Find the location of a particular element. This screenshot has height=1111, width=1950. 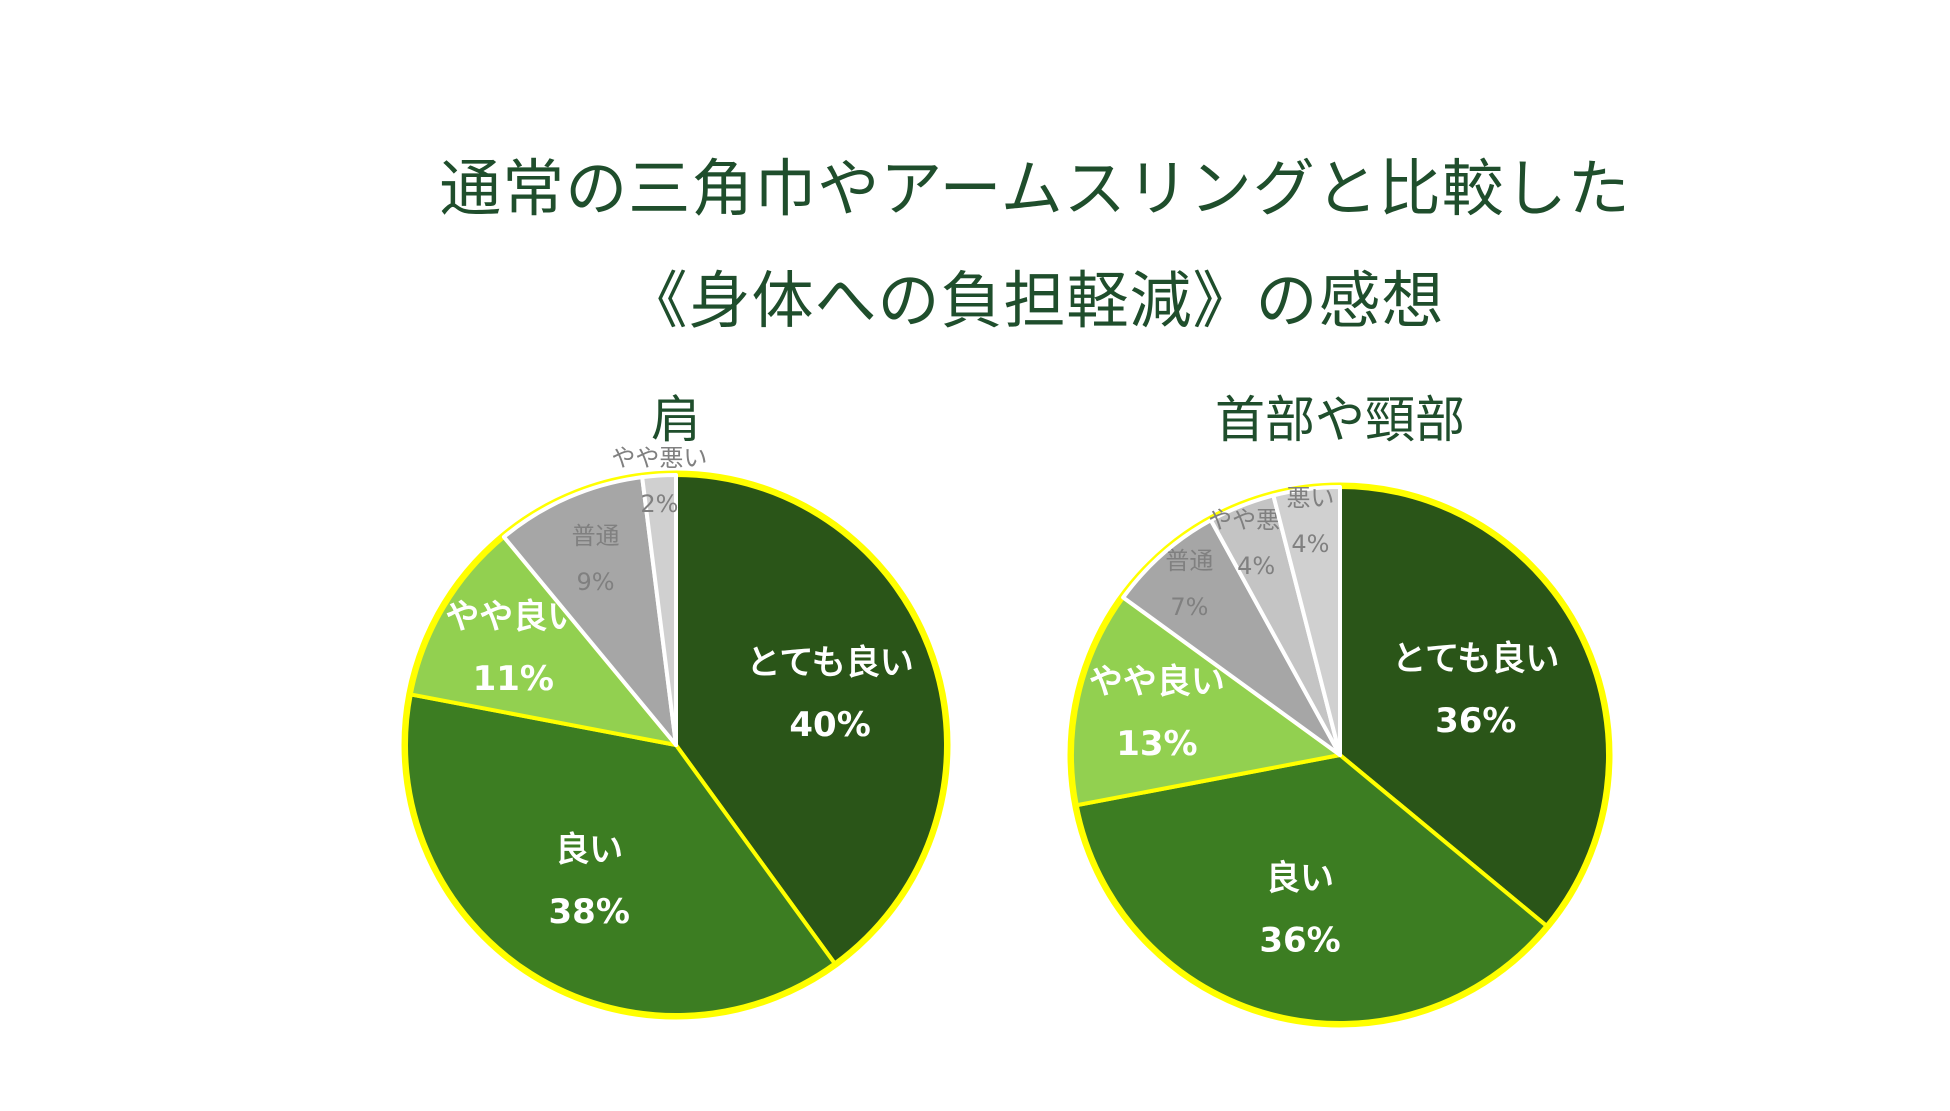

slice-value: 13% is located at coordinates (1156, 744).